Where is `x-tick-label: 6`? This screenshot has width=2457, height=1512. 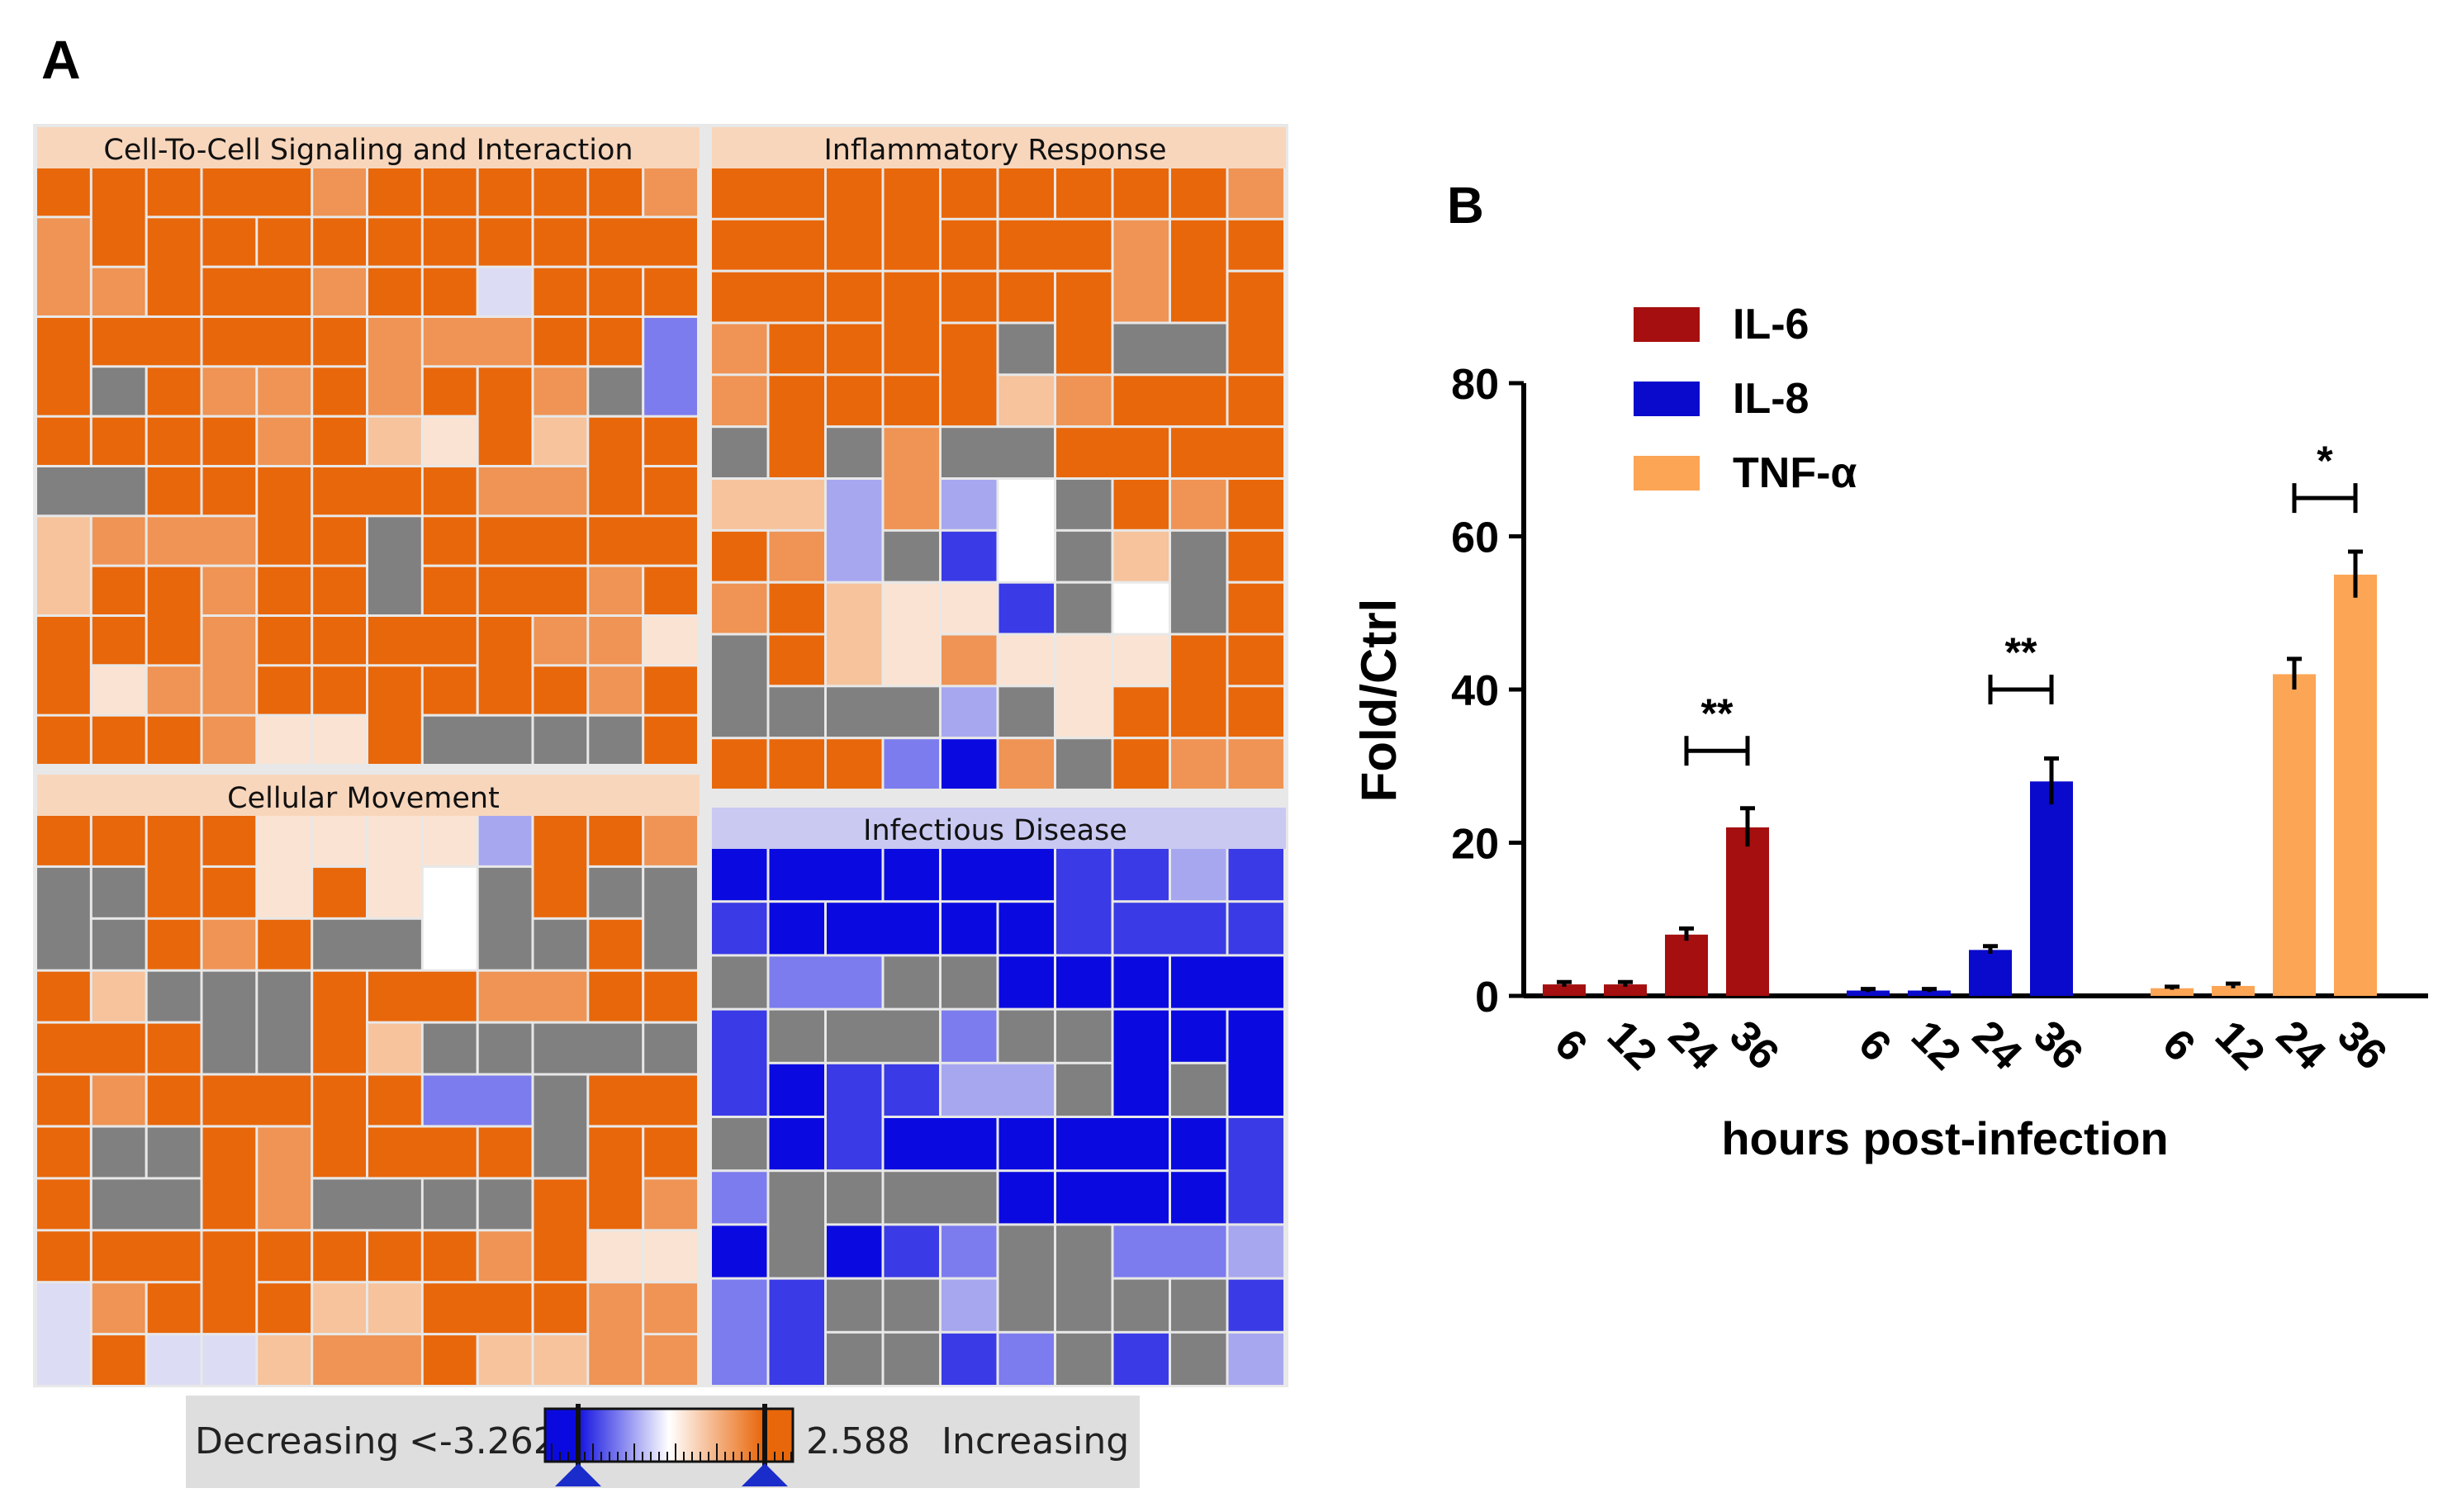
x-tick-label: 6 is located at coordinates (2178, 1045).